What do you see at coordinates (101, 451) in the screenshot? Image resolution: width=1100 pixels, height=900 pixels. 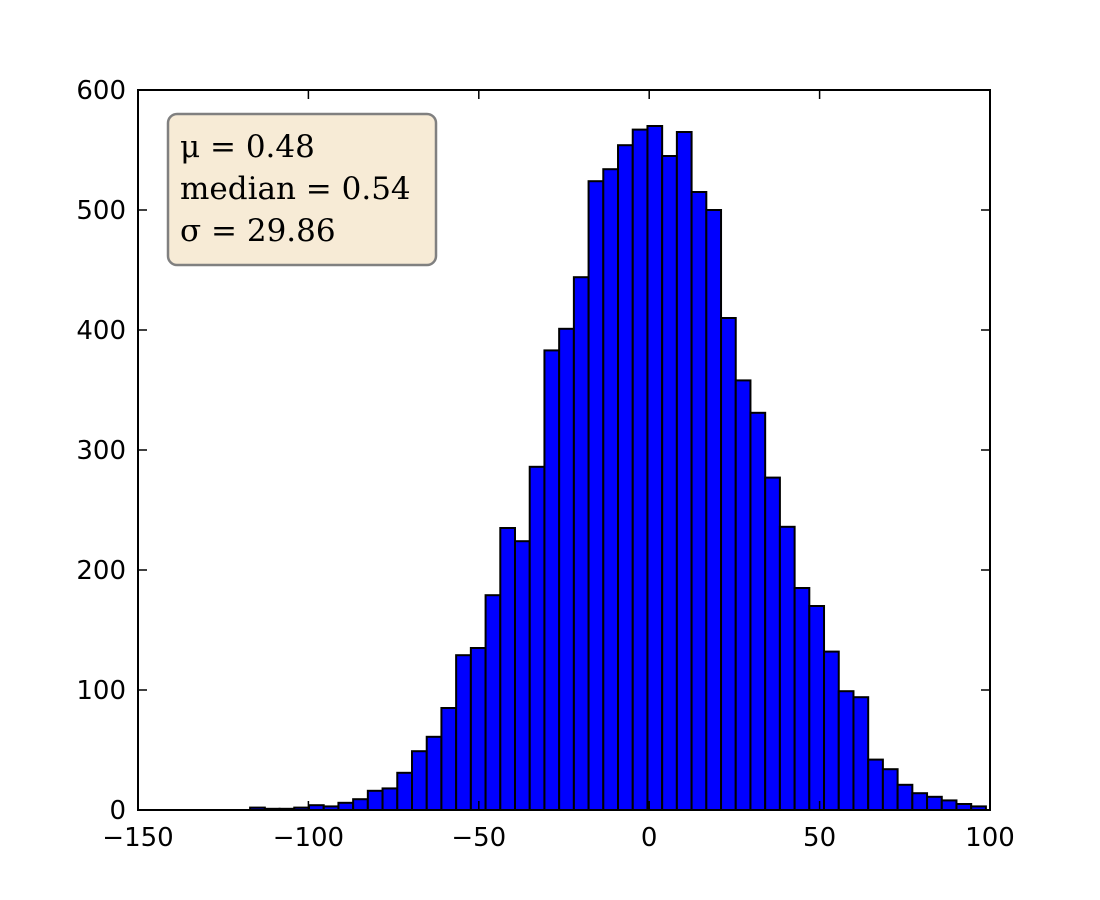 I see `y-tick-label: 300` at bounding box center [101, 451].